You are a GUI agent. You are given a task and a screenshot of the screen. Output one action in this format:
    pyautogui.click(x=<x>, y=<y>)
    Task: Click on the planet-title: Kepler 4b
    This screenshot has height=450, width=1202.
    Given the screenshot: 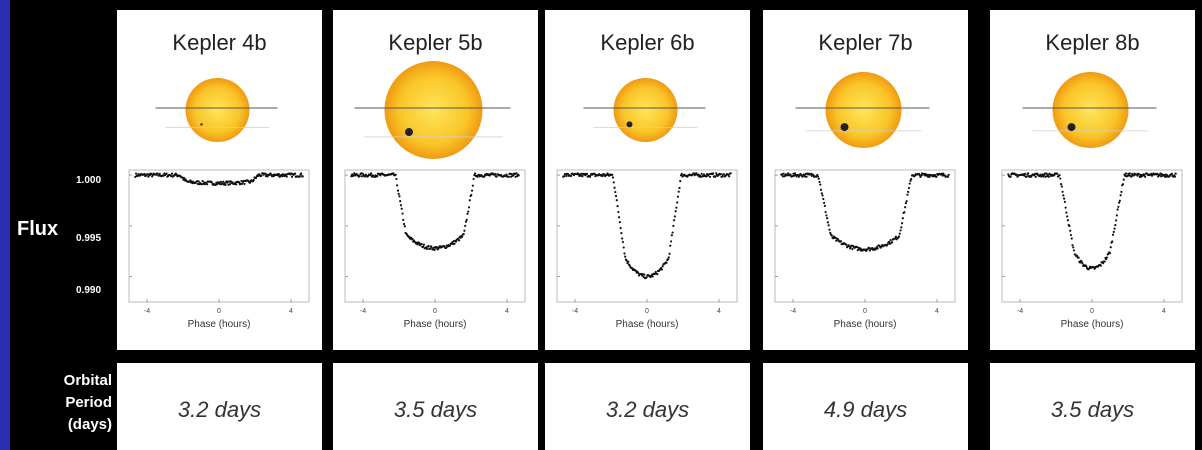 What is the action you would take?
    pyautogui.click(x=219, y=42)
    